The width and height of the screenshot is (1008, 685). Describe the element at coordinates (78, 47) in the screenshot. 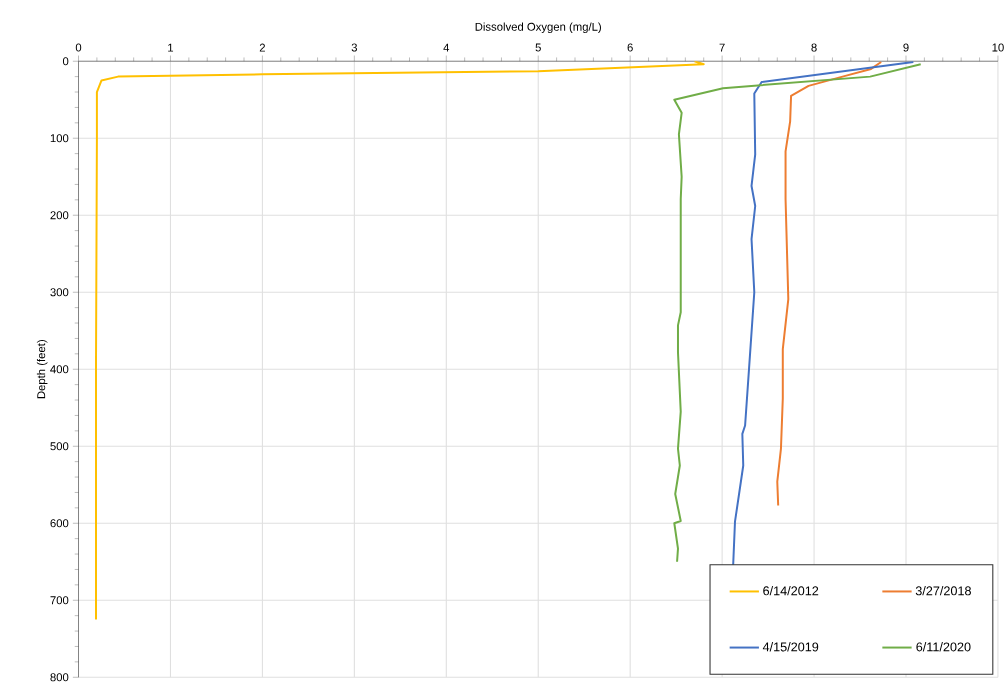

I see `x-tick-label: 0` at that location.